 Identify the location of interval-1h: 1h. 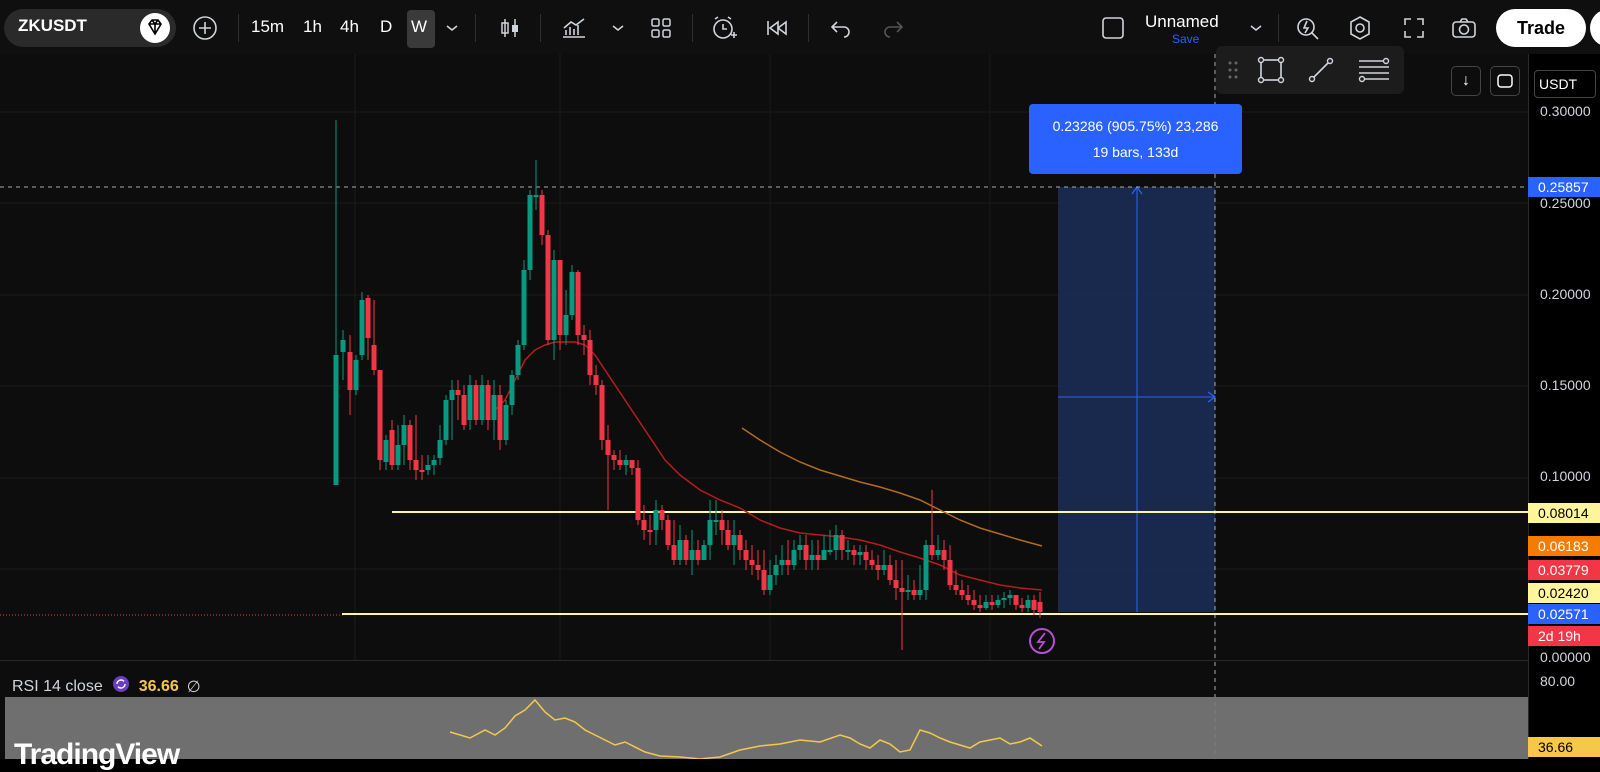
(312, 26).